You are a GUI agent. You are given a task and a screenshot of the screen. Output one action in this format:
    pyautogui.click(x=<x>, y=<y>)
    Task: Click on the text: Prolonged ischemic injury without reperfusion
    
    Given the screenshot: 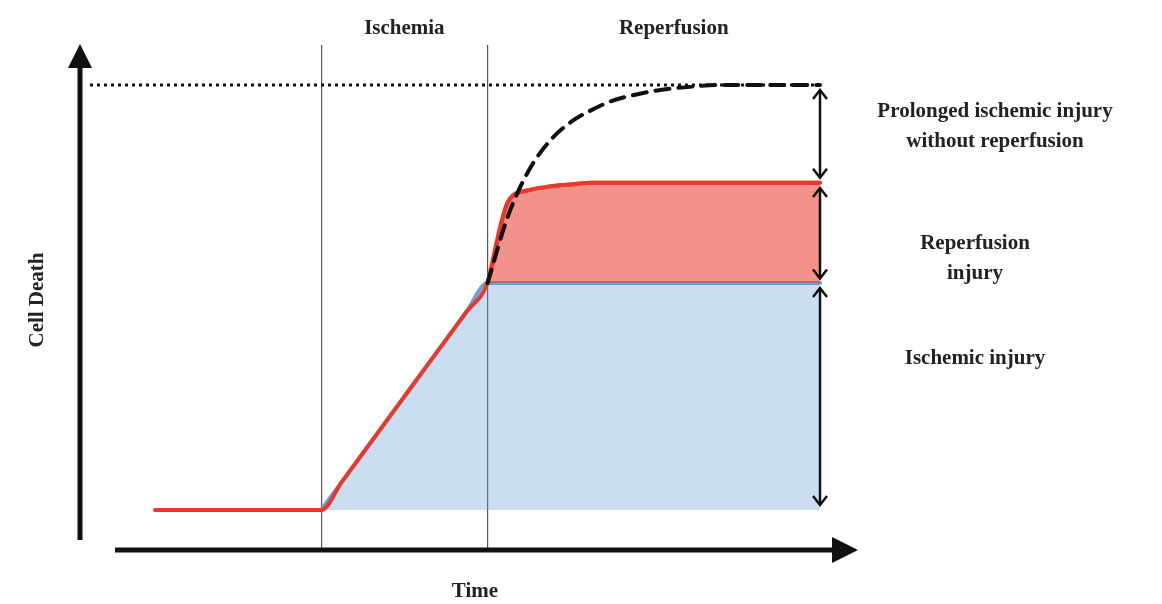 What is the action you would take?
    pyautogui.click(x=995, y=125)
    